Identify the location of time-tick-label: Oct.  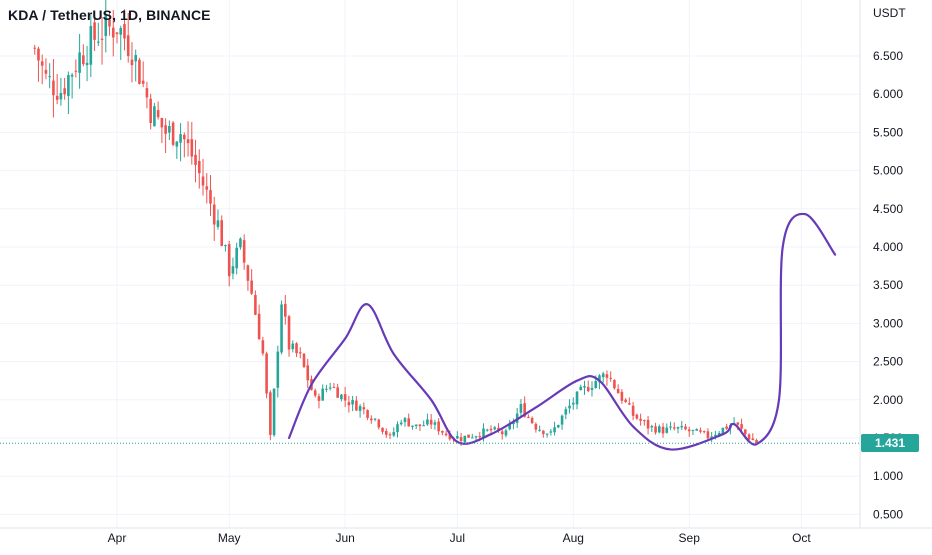
(801, 538).